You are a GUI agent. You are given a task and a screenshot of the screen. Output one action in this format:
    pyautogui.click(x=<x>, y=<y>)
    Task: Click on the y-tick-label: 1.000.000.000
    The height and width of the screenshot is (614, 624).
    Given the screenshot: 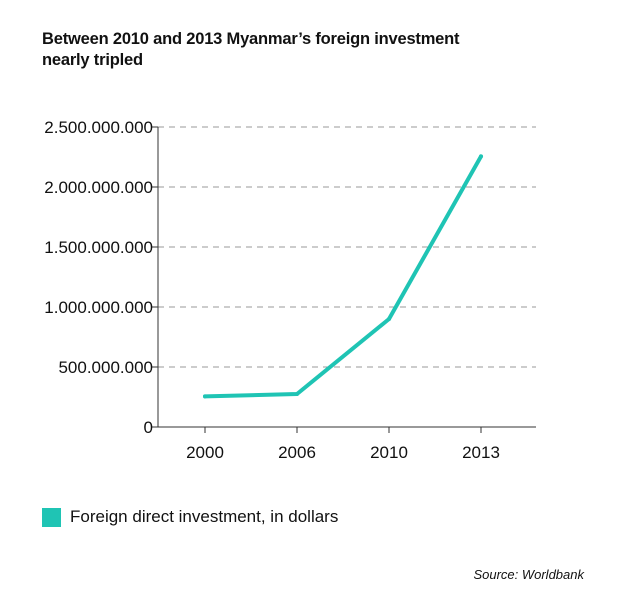 What is the action you would take?
    pyautogui.click(x=98, y=307)
    